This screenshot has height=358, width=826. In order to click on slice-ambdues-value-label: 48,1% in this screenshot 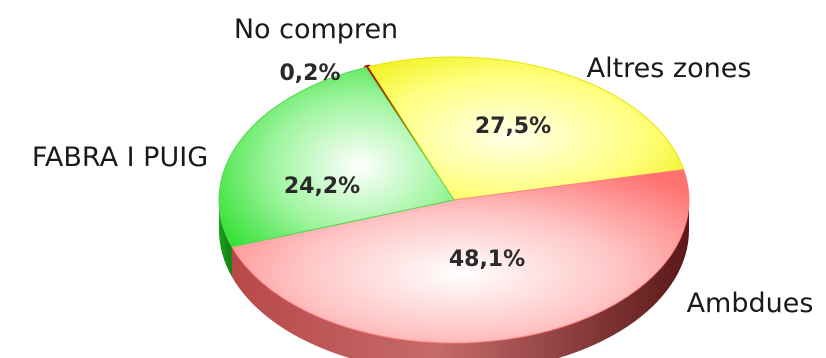, I will do `click(487, 259)`.